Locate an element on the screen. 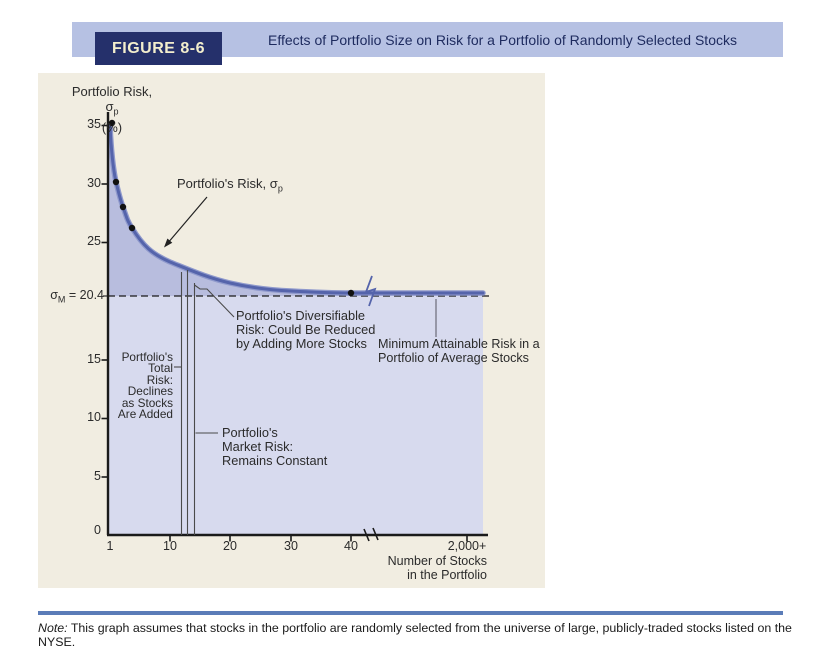 The height and width of the screenshot is (648, 819). y-tick-15: 15 is located at coordinates (94, 359).